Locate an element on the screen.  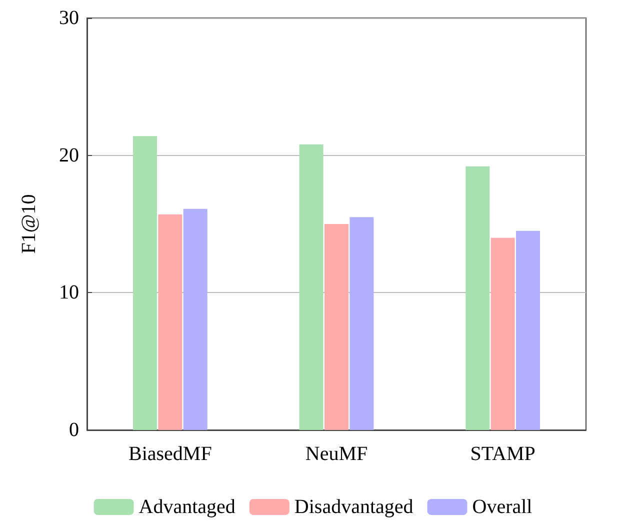
x-tick-label: STAMP is located at coordinates (503, 454).